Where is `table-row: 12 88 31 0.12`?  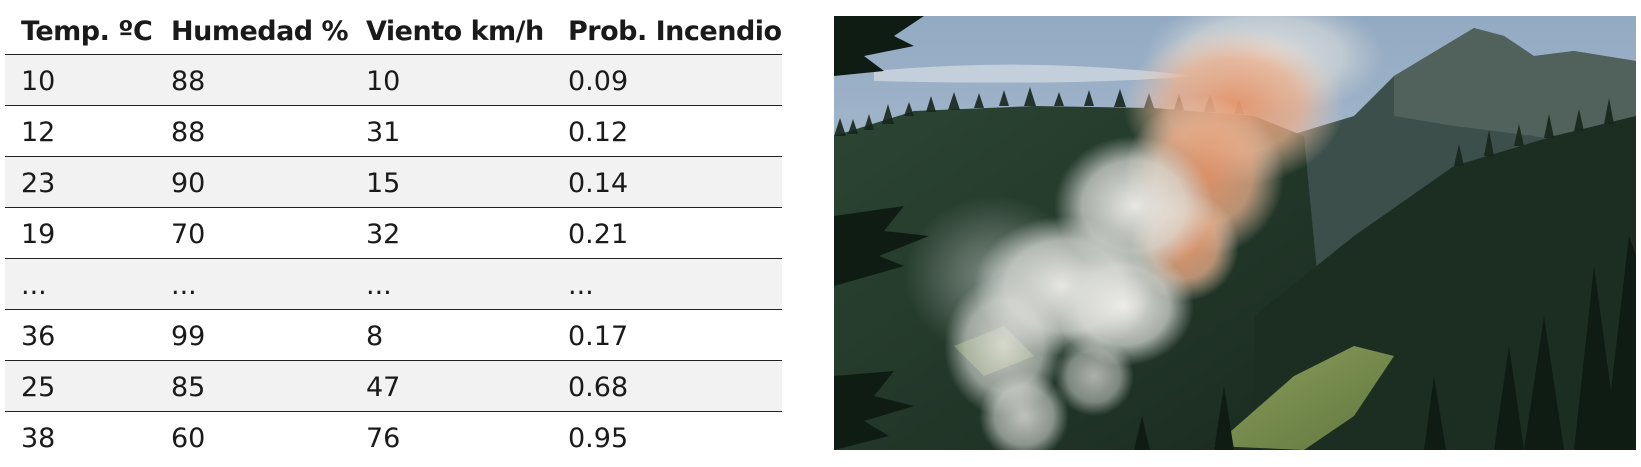 table-row: 12 88 31 0.12 is located at coordinates (393, 131).